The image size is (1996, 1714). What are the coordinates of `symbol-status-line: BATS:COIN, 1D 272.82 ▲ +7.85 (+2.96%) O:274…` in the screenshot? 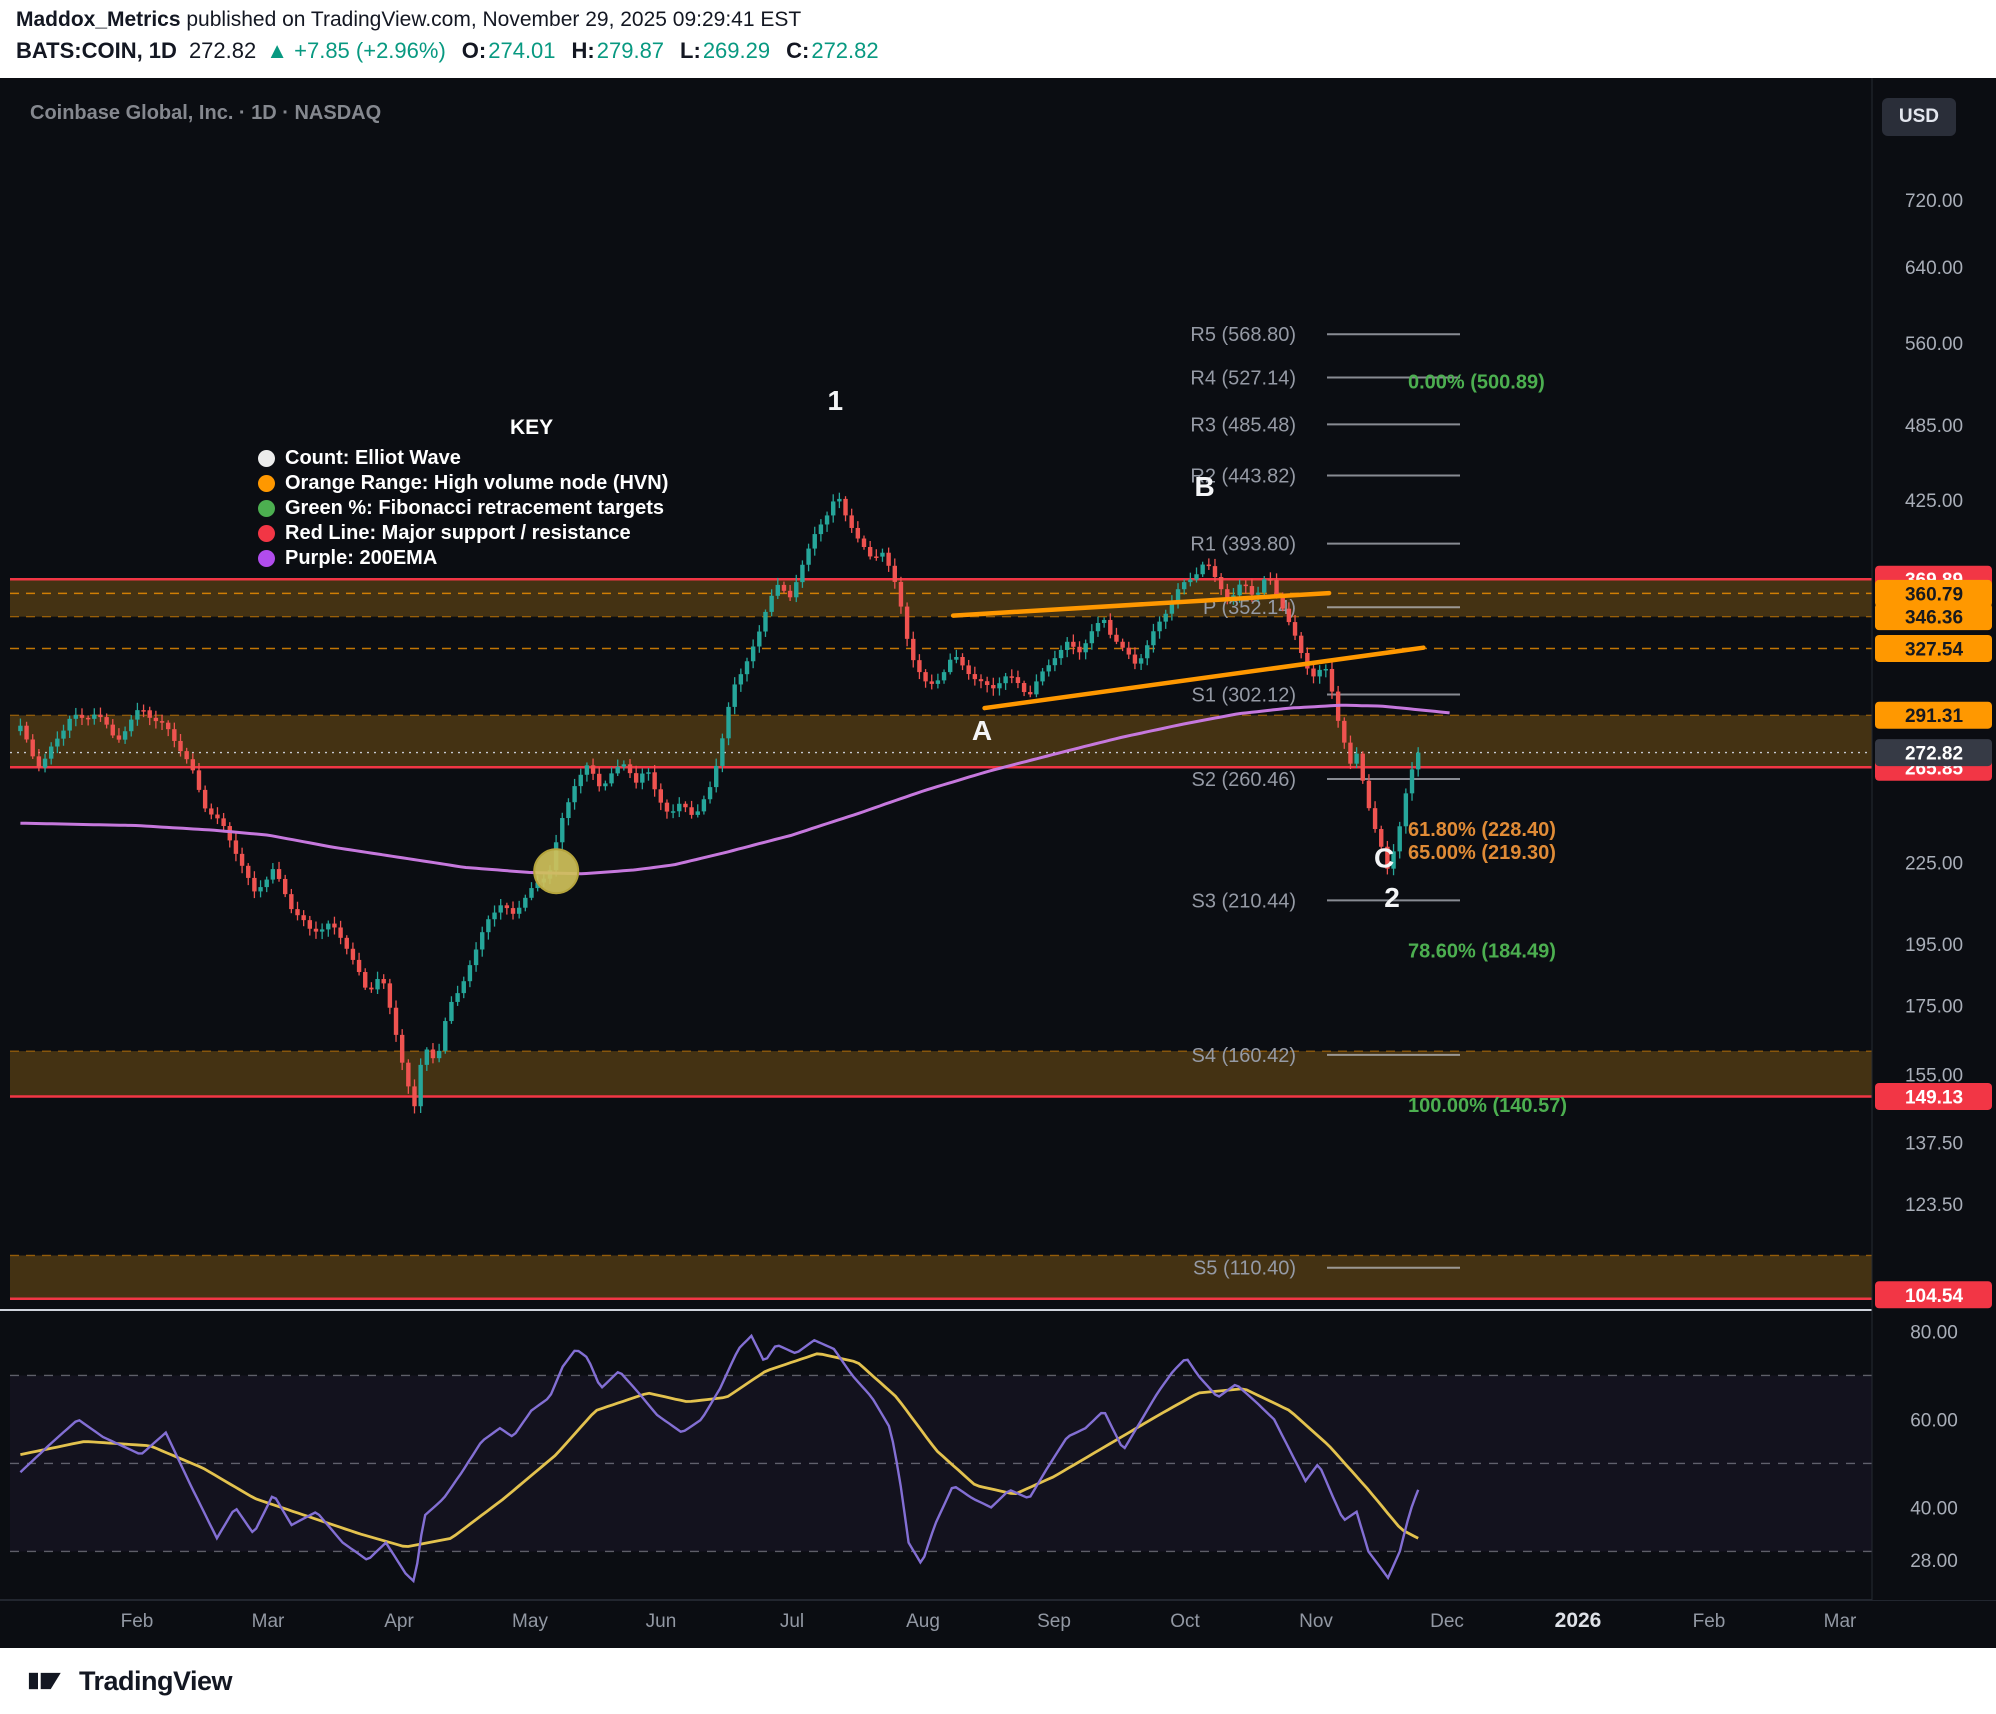 It's located at (1006, 51).